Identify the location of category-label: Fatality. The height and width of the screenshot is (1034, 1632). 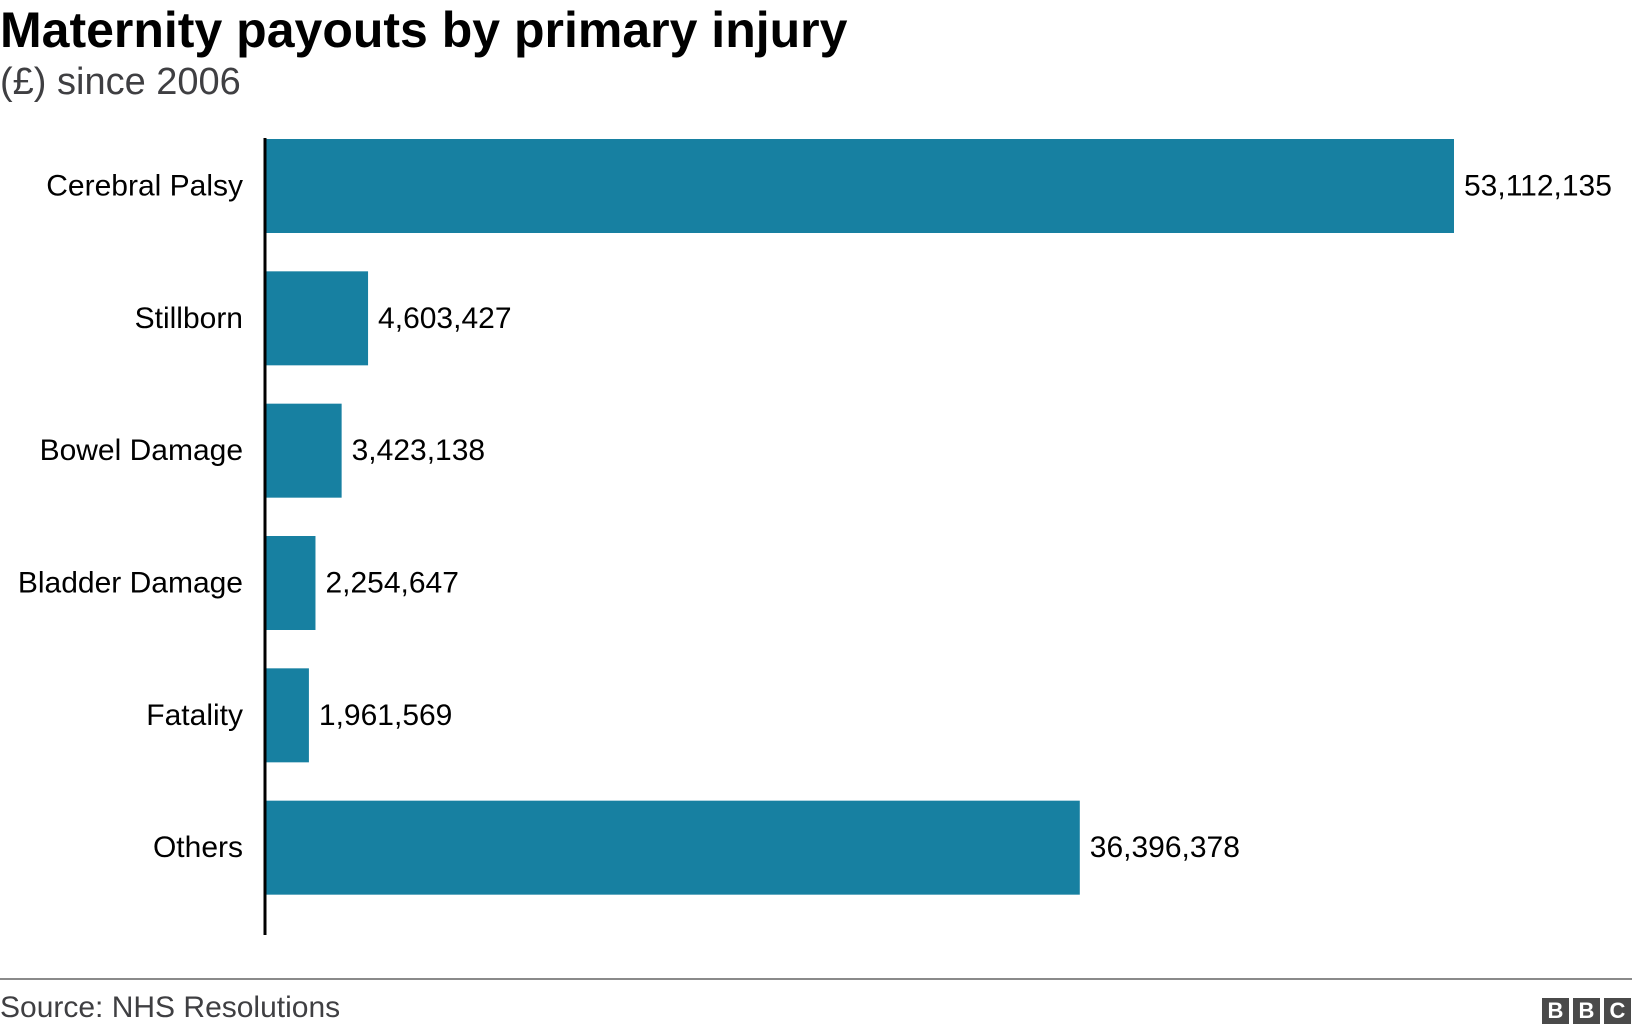
(194, 715).